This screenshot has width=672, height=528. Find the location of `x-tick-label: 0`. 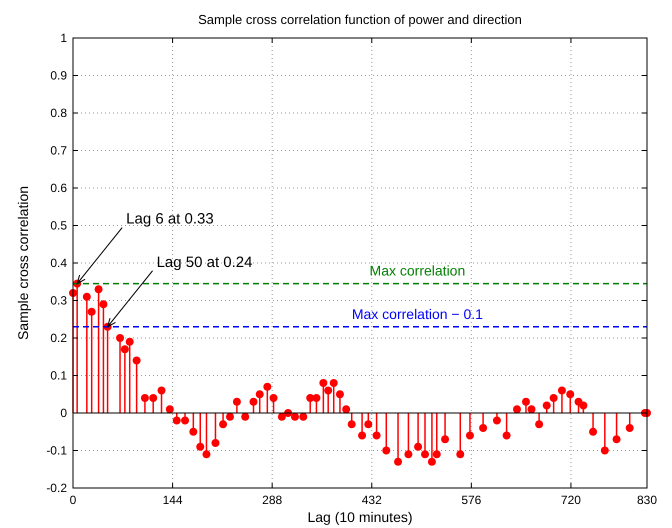

x-tick-label: 0 is located at coordinates (73, 500).